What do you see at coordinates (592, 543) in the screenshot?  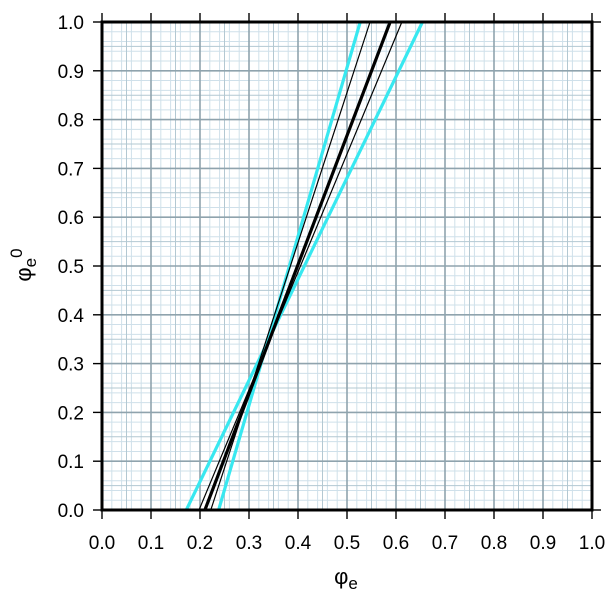 I see `x-tick-label: 1.0` at bounding box center [592, 543].